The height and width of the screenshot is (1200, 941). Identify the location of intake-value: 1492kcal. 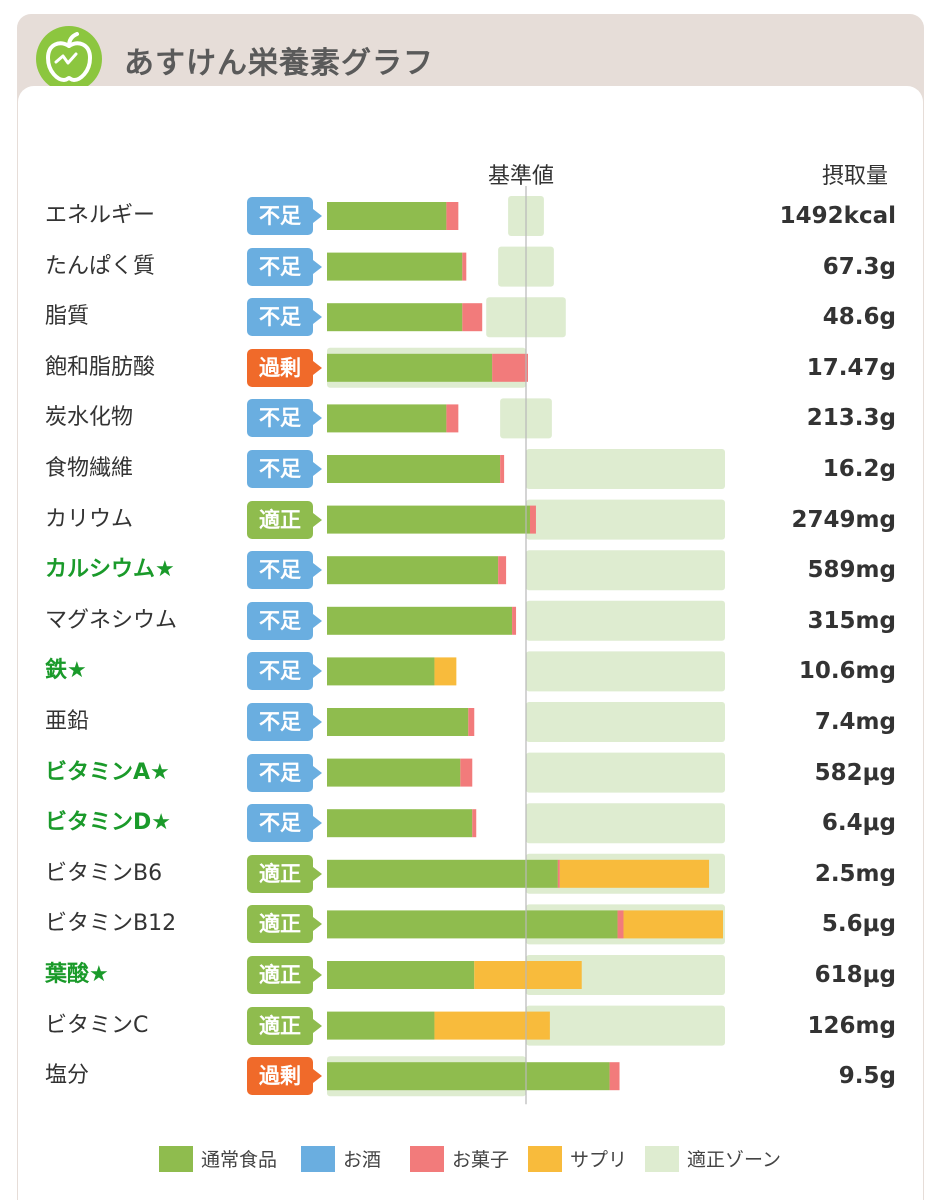
(837, 216).